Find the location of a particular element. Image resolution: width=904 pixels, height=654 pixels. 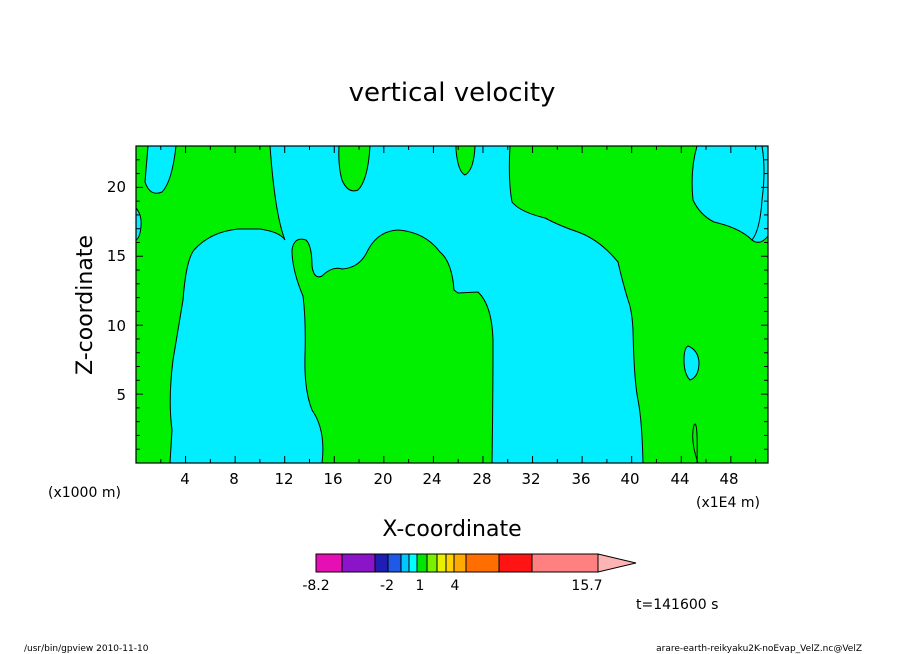

negative-region-right-top is located at coordinates (760, 194).